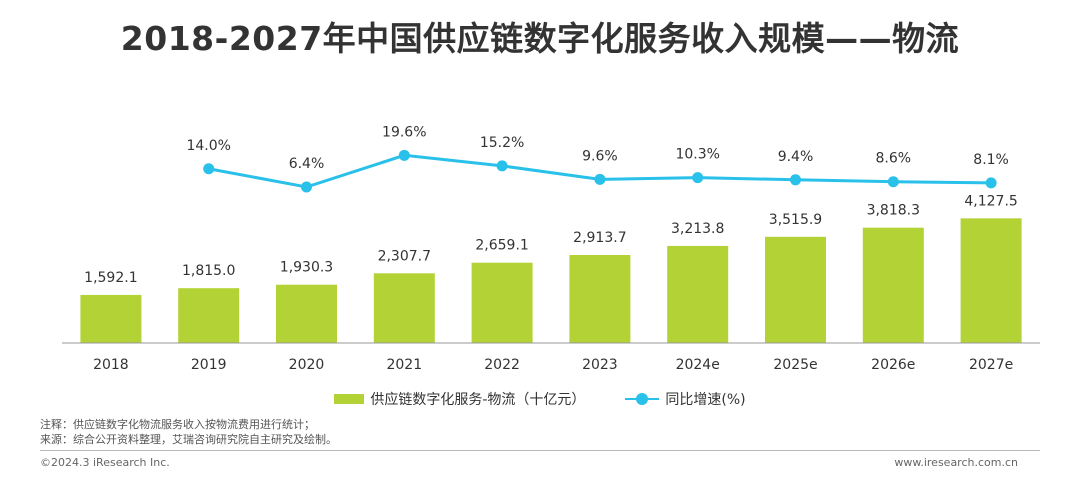  What do you see at coordinates (600, 171) in the screenshot?
I see `growth-line-series` at bounding box center [600, 171].